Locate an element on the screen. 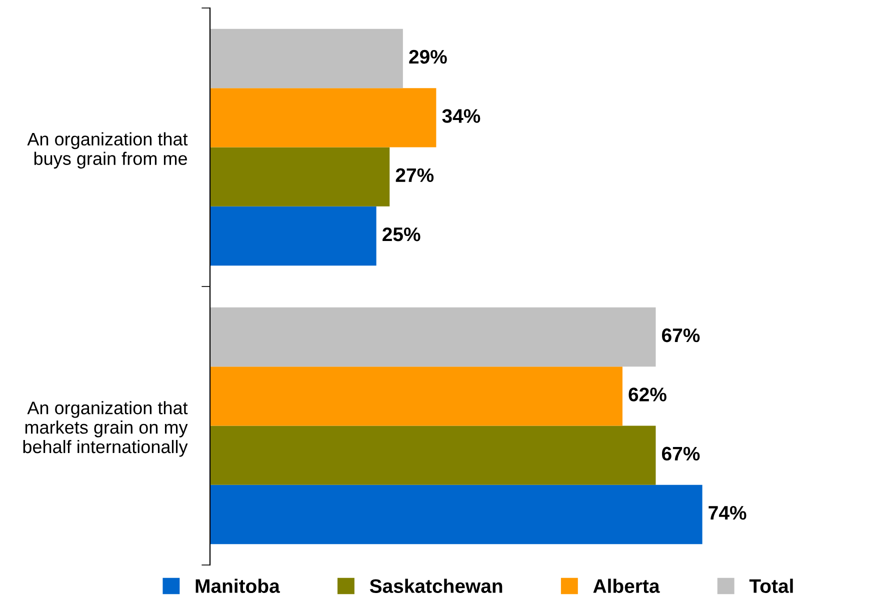 This screenshot has height=600, width=882. data-label: 34% is located at coordinates (461, 116).